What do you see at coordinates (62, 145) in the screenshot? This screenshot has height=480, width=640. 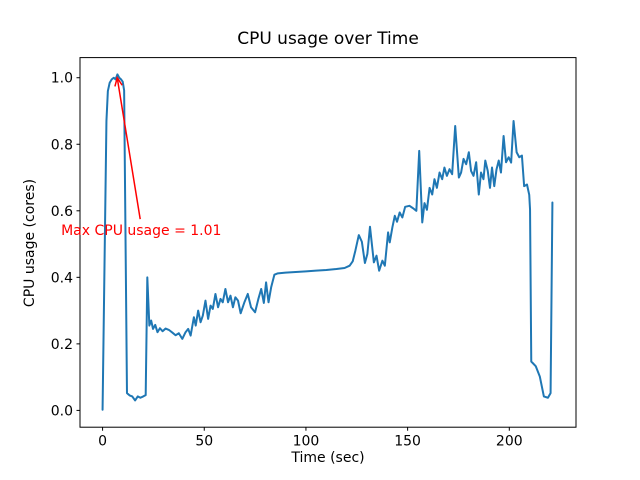 I see `y-tick-label: 0.8` at bounding box center [62, 145].